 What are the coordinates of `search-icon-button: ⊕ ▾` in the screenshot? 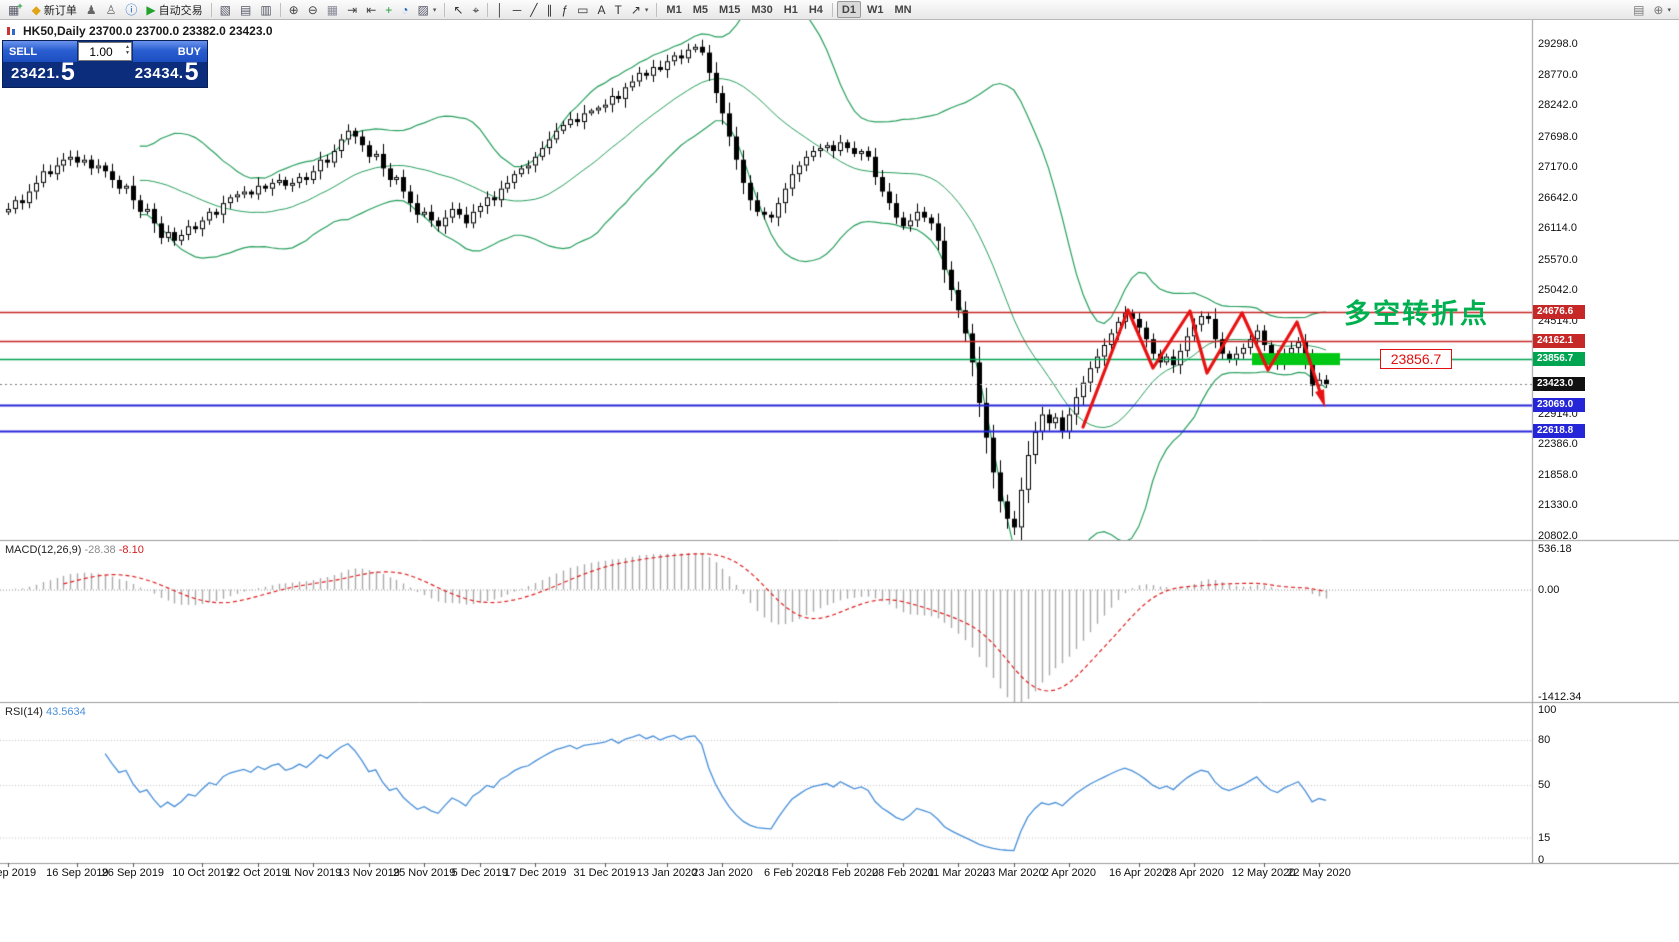 It's located at (1662, 9).